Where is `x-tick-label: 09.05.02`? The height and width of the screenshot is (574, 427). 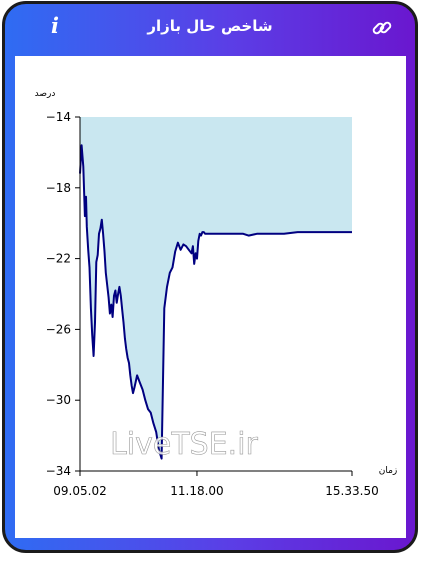
x-tick-label: 09.05.02 is located at coordinates (79, 491).